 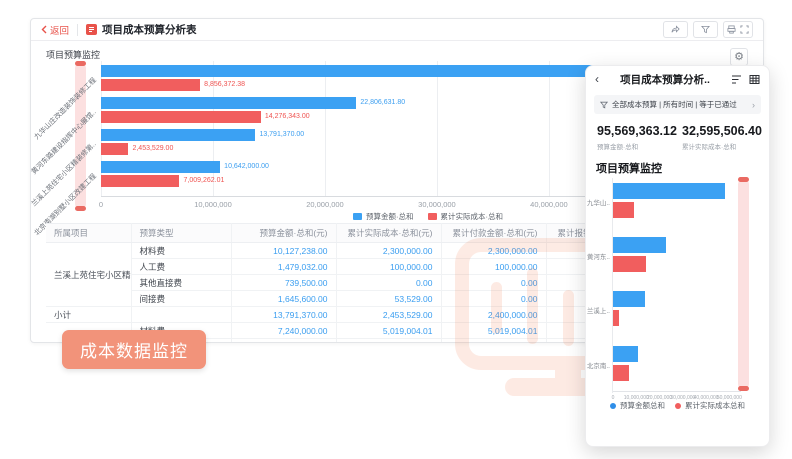 What do you see at coordinates (284, 233) in the screenshot?
I see `table-header-cell: 预算金额·总和(元)` at bounding box center [284, 233].